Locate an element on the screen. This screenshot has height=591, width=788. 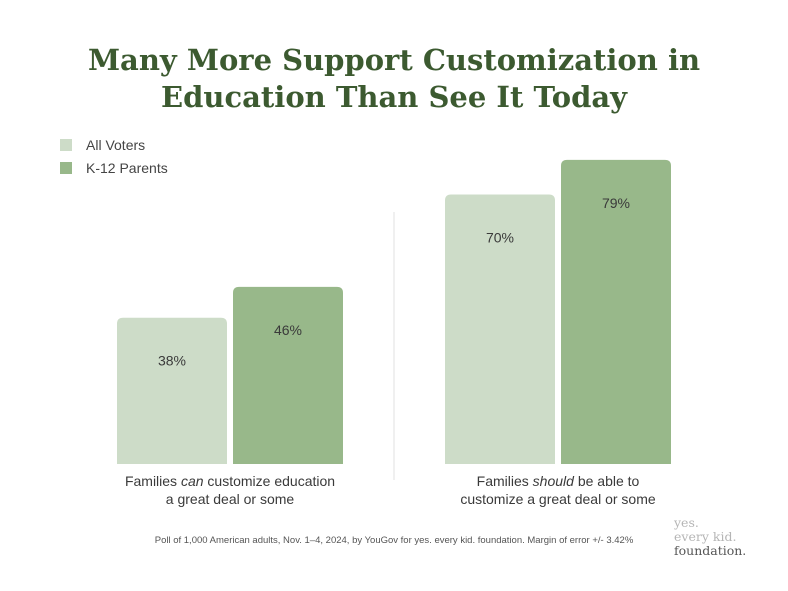
data-label-k-12-parents-group-1: 46% is located at coordinates (288, 330).